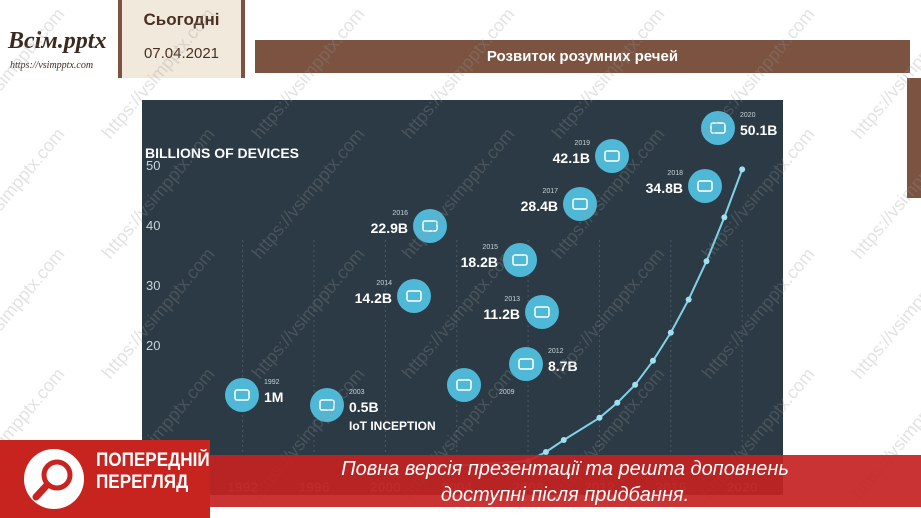 Image resolution: width=921 pixels, height=518 pixels. What do you see at coordinates (563, 366) in the screenshot?
I see `annotation-value: 8.7B` at bounding box center [563, 366].